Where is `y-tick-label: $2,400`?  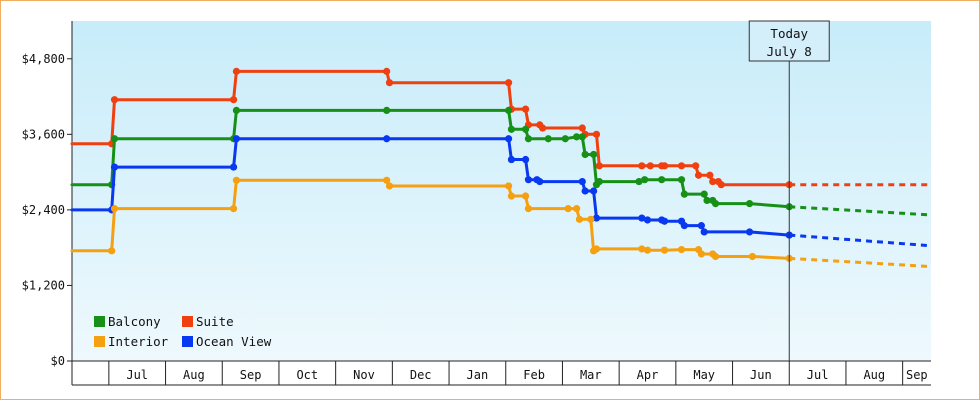
y-tick-label: $2,400 is located at coordinates (43, 210).